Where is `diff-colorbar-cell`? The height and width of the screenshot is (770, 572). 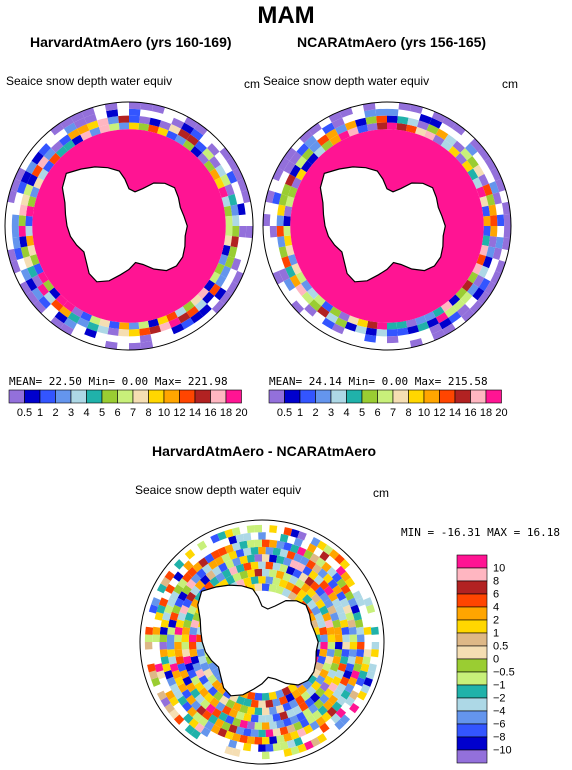 diff-colorbar-cell is located at coordinates (472, 704).